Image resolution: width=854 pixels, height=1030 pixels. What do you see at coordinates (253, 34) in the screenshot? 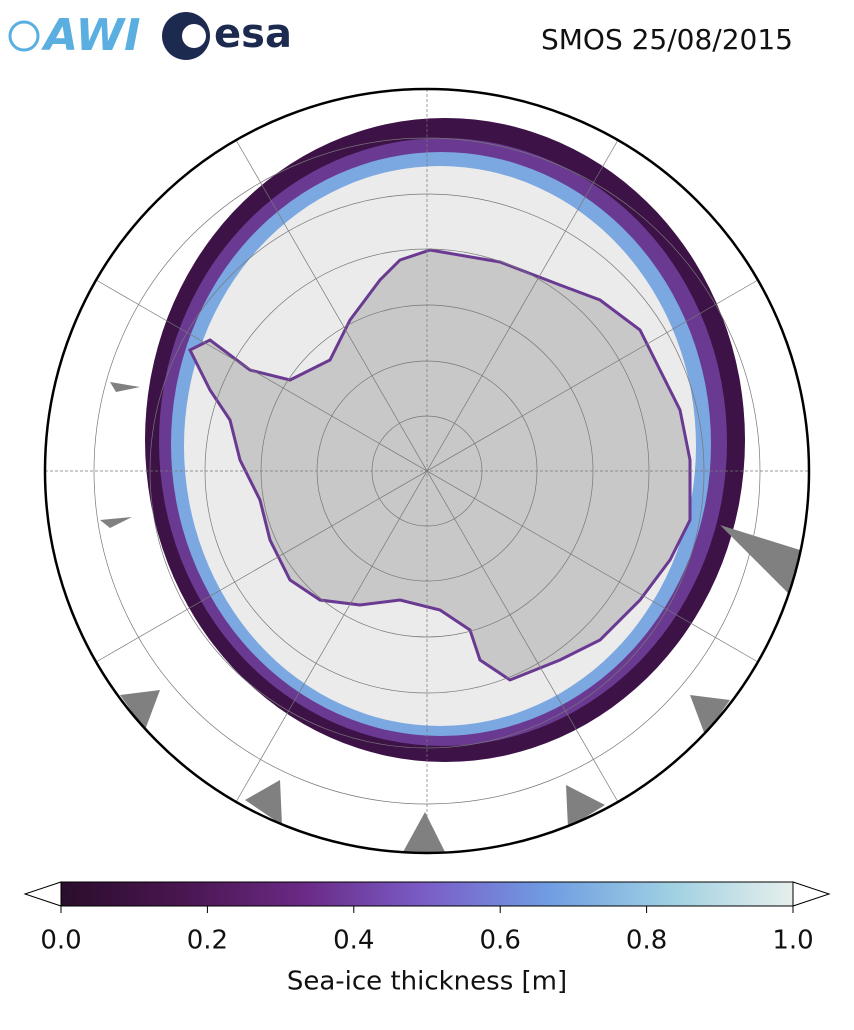
I see `esa-logo: esa` at bounding box center [253, 34].